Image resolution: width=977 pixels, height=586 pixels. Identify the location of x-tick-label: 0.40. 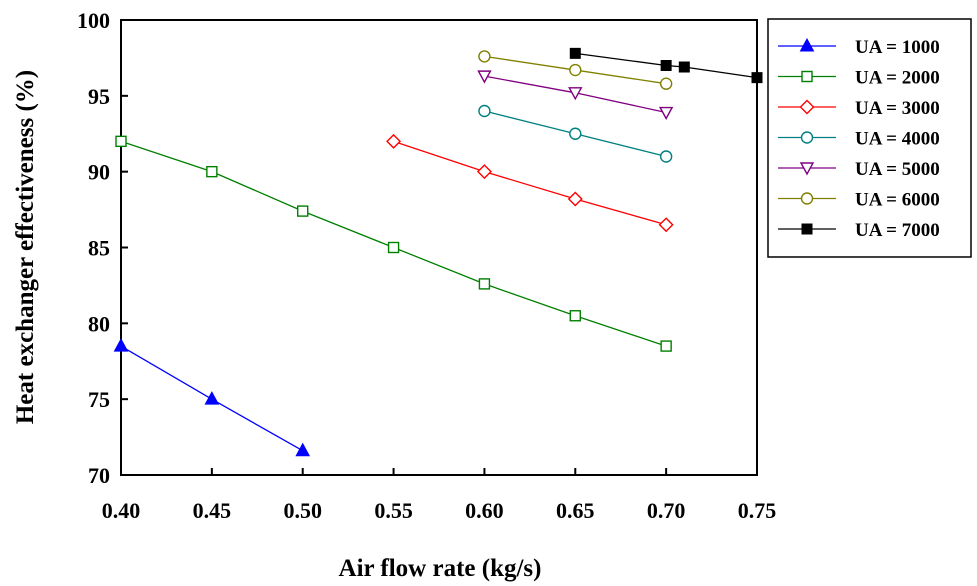
(121, 510).